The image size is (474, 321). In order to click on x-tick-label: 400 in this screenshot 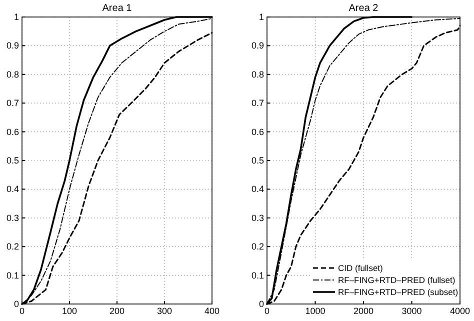, I will do `click(212, 311)`.